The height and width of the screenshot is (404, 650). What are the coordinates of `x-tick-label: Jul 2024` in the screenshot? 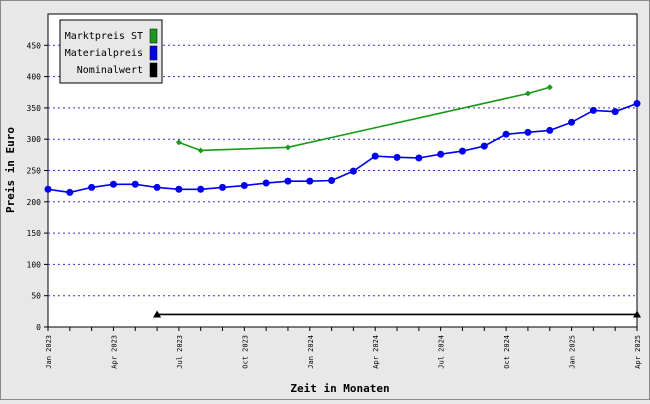 It's located at (442, 352).